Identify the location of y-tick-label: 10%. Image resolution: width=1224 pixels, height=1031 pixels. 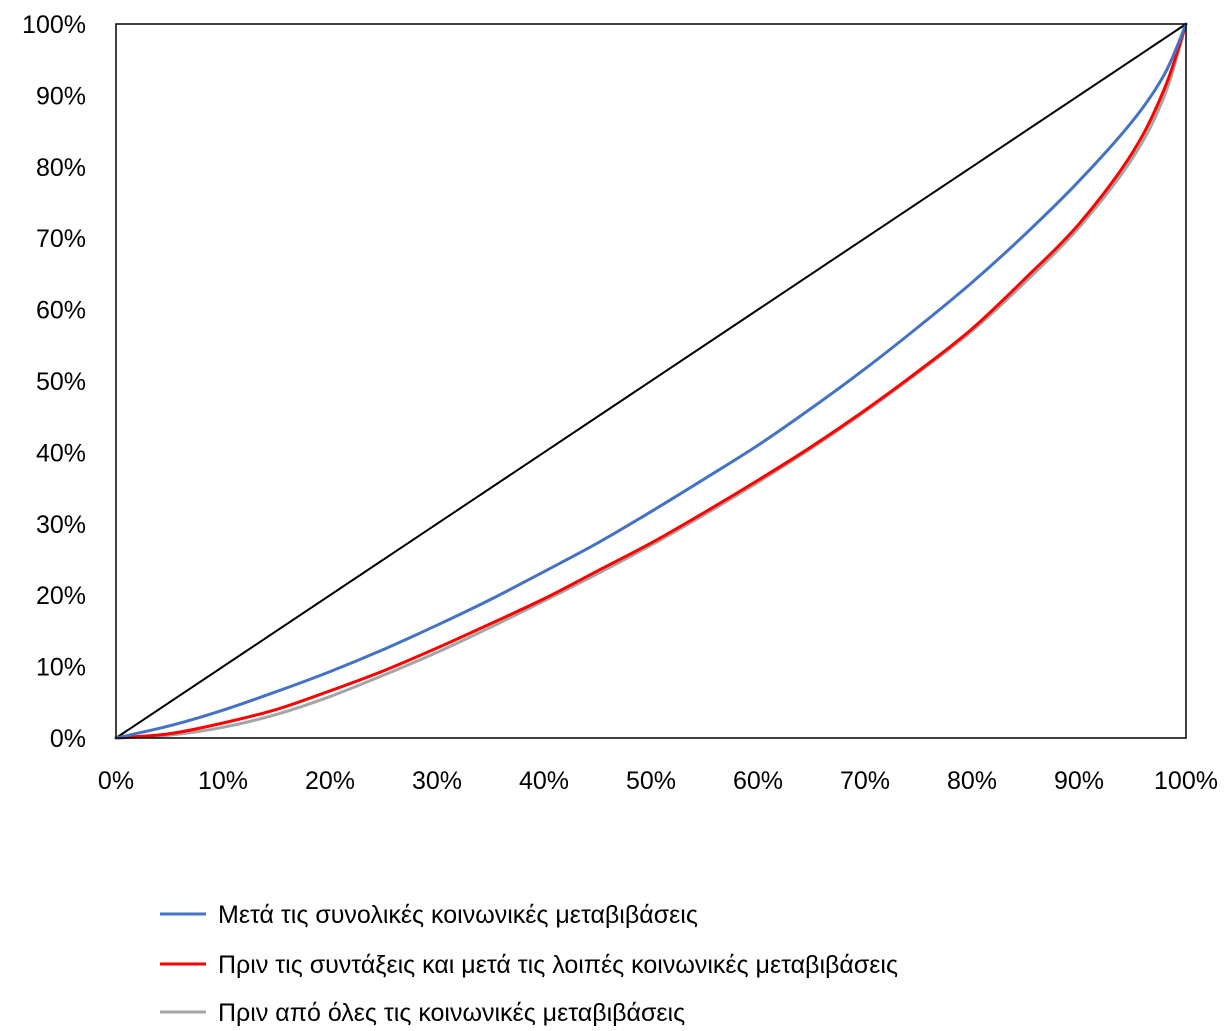
(61, 668).